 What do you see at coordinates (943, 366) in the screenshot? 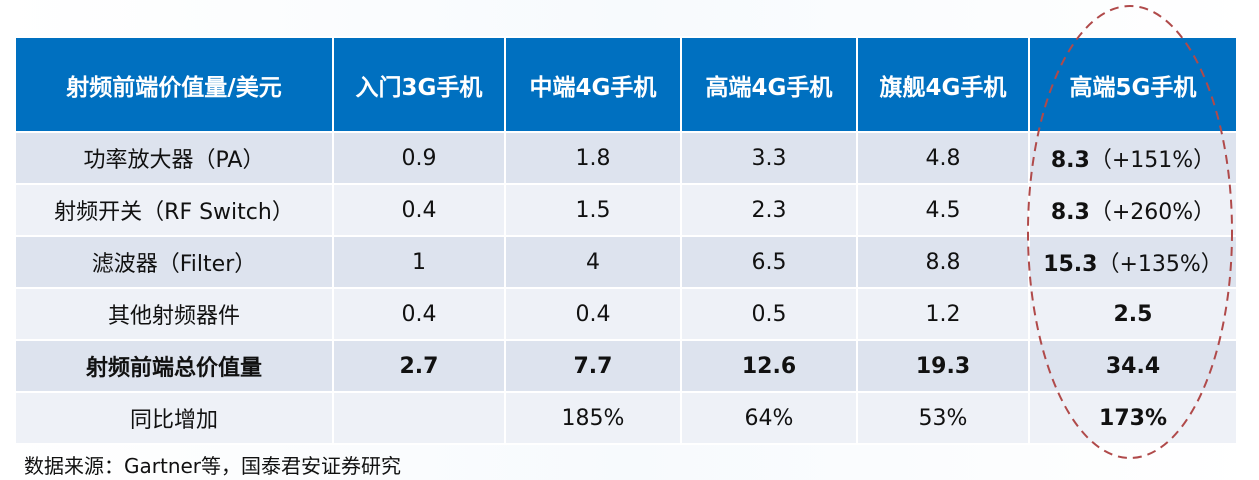
I see `table-cell: 19.3` at bounding box center [943, 366].